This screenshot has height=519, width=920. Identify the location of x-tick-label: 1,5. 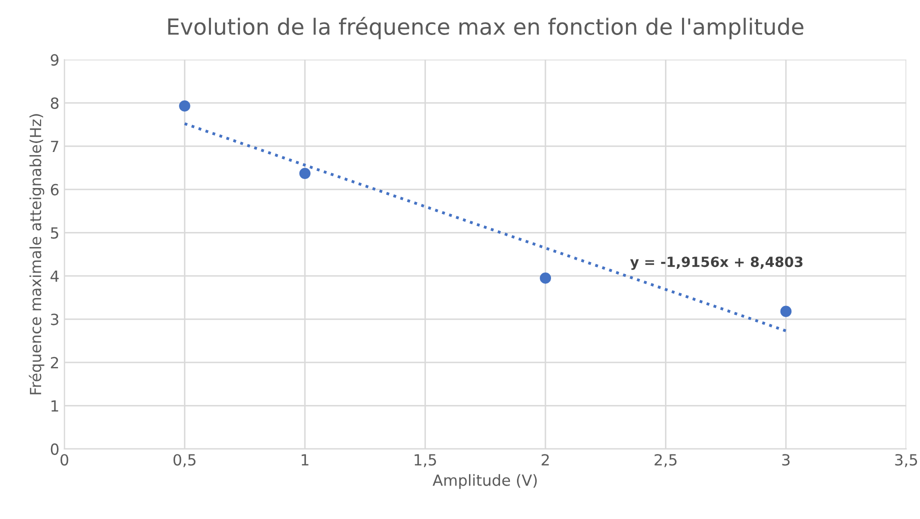
(425, 461).